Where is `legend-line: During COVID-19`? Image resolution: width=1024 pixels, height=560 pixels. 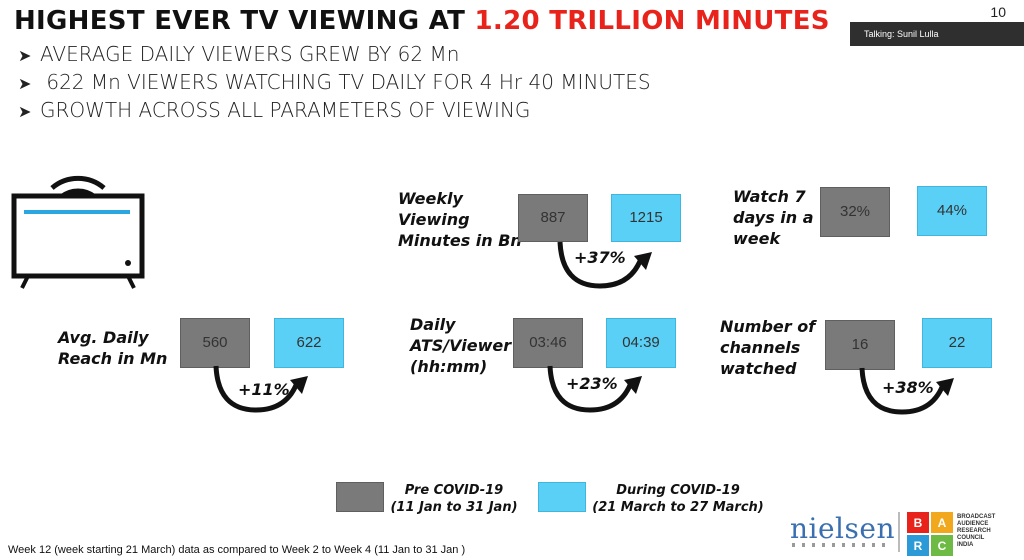
legend-line: During COVID-19 is located at coordinates (678, 490).